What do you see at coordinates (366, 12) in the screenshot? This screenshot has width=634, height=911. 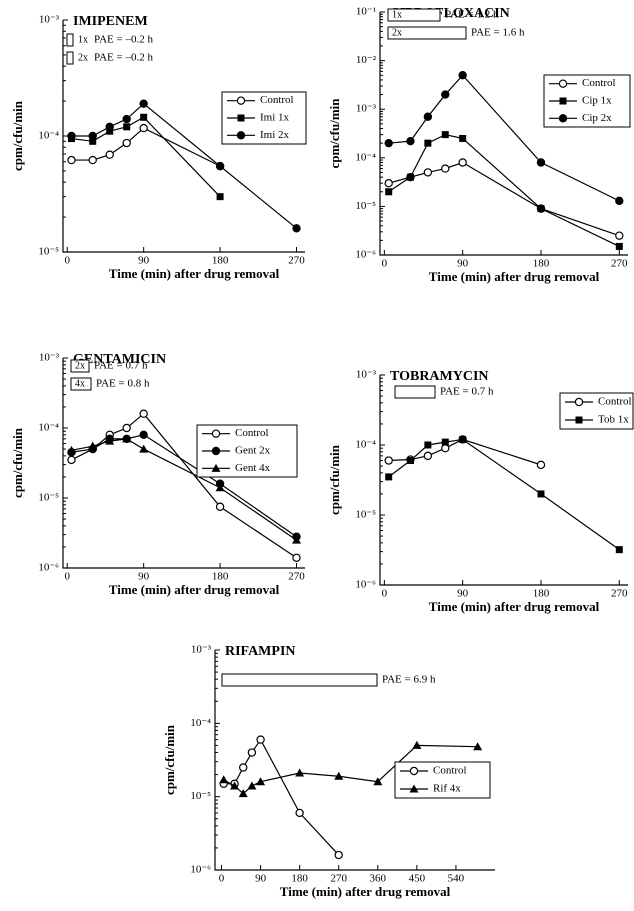 I see `y-tick-label: 10⁻¹` at bounding box center [366, 12].